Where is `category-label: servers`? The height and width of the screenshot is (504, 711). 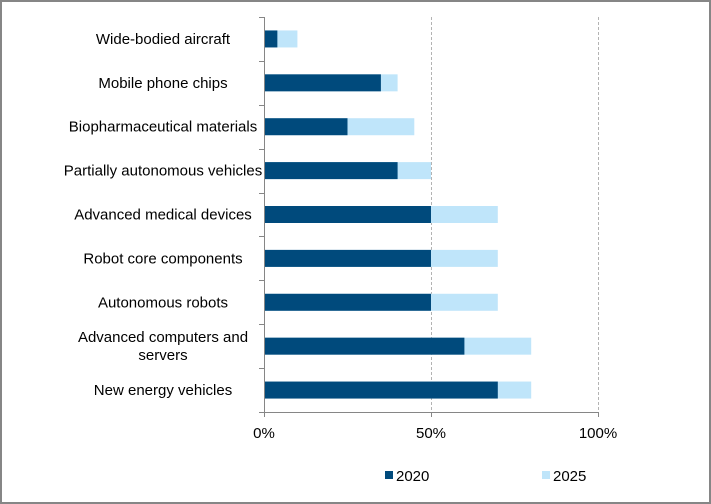
category-label: servers is located at coordinates (162, 355).